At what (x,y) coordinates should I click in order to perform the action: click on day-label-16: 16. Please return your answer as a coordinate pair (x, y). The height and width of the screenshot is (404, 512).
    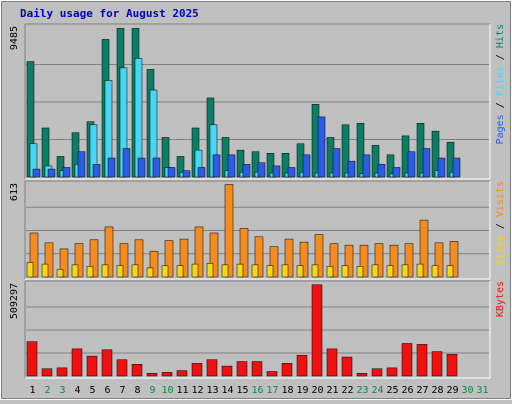
    Looking at the image, I should click on (257, 390).